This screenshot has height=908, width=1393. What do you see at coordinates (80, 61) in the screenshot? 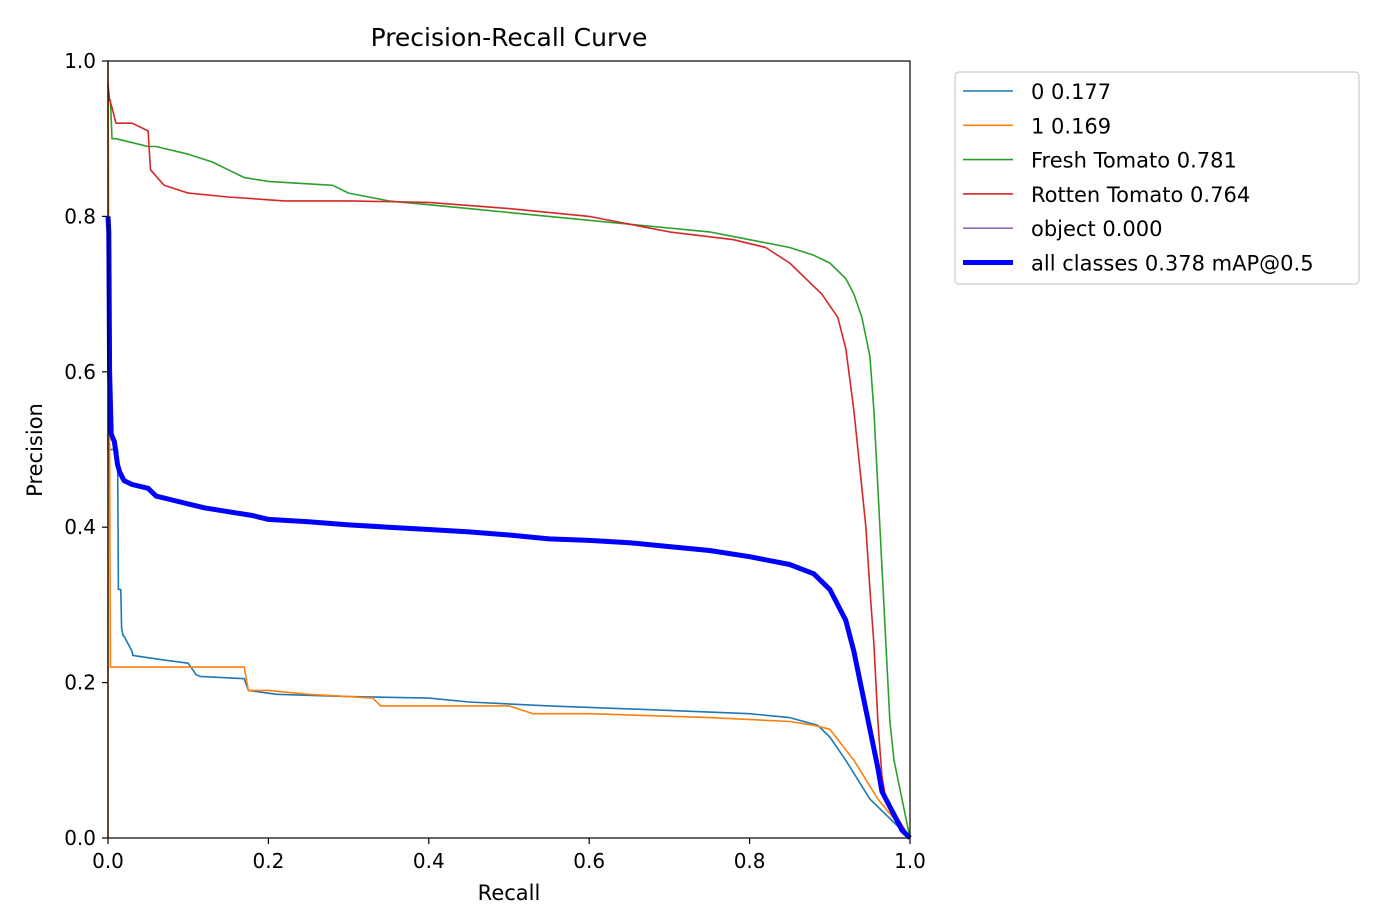
I see `y-tick-label: 1.0` at bounding box center [80, 61].